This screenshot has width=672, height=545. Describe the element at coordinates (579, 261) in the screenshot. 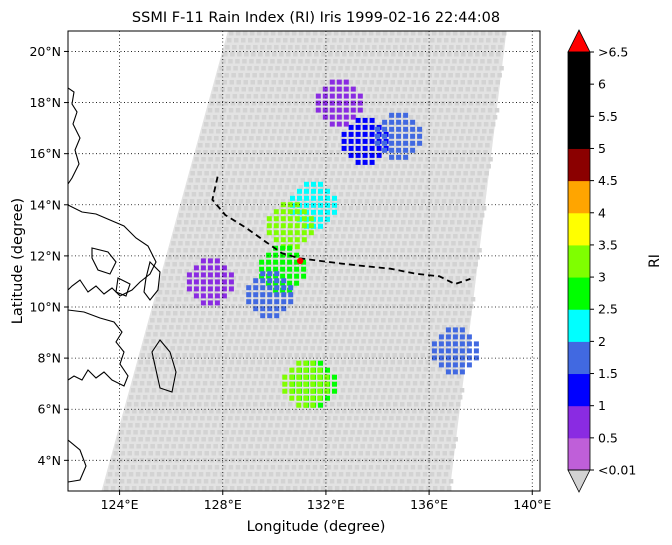

I see `colorbar-segment` at that location.